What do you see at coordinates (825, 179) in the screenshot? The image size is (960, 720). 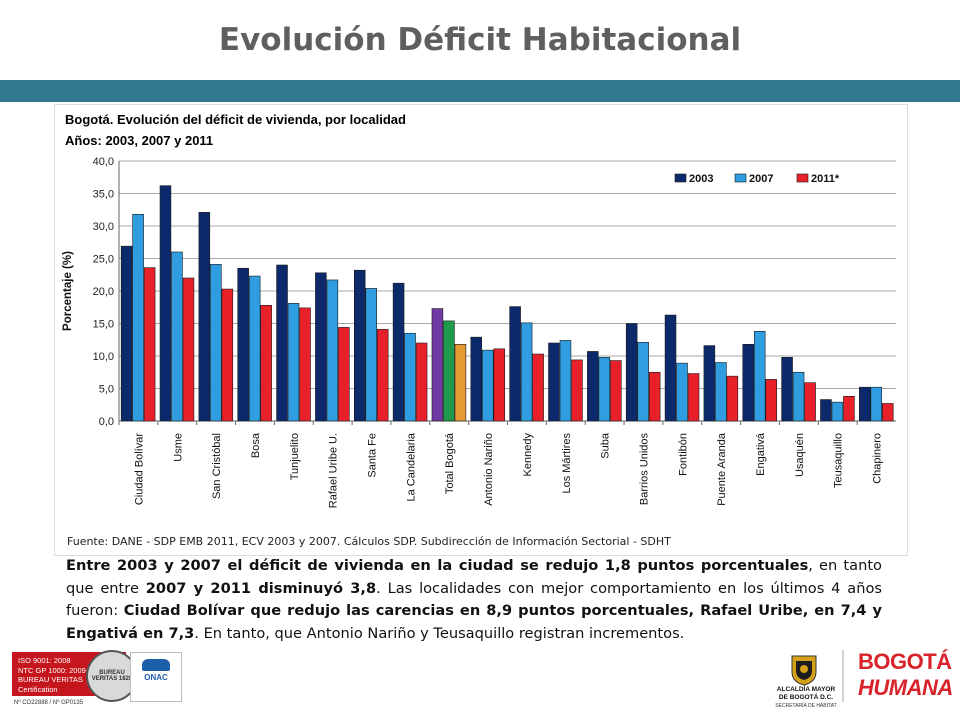 I see `legend-label: 2011*` at bounding box center [825, 179].